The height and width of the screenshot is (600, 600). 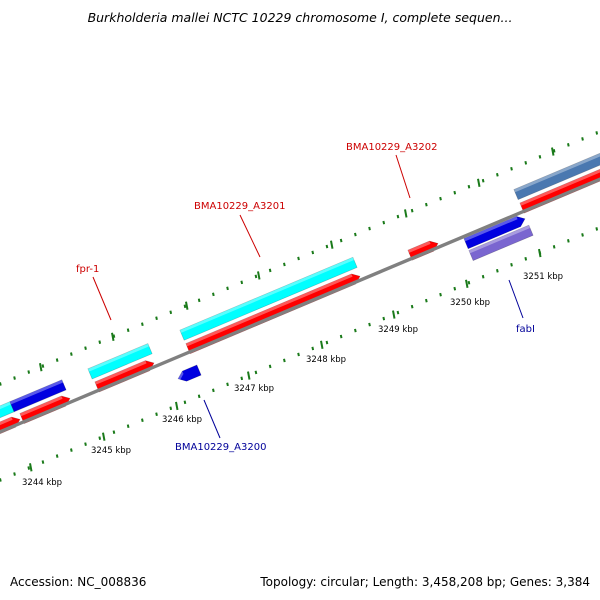 I want to click on a3201-leader, so click(x=250, y=236).